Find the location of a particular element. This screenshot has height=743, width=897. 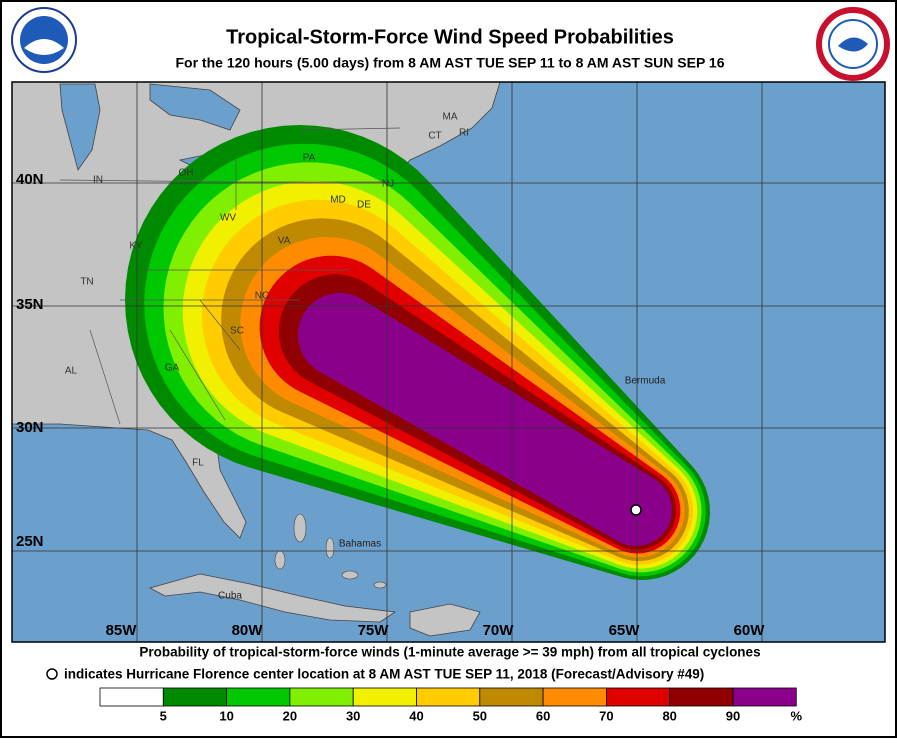

state-label: PA is located at coordinates (309, 158).